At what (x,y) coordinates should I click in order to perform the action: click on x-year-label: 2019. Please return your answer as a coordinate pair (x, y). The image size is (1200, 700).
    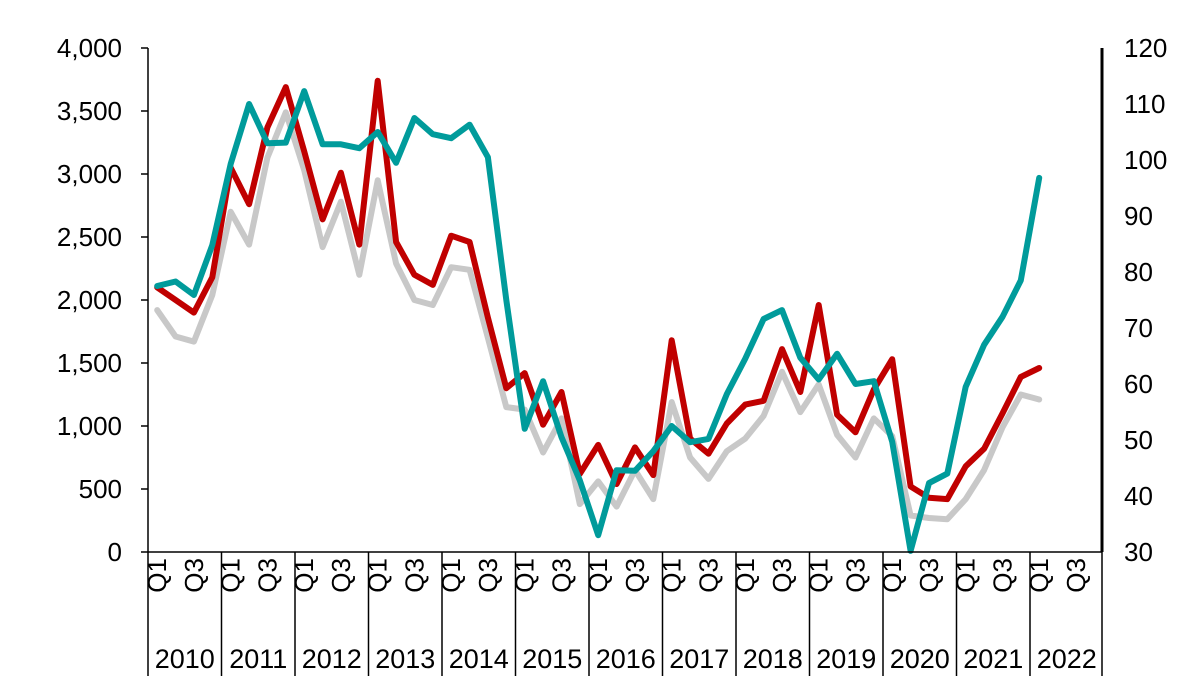
    Looking at the image, I should click on (846, 659).